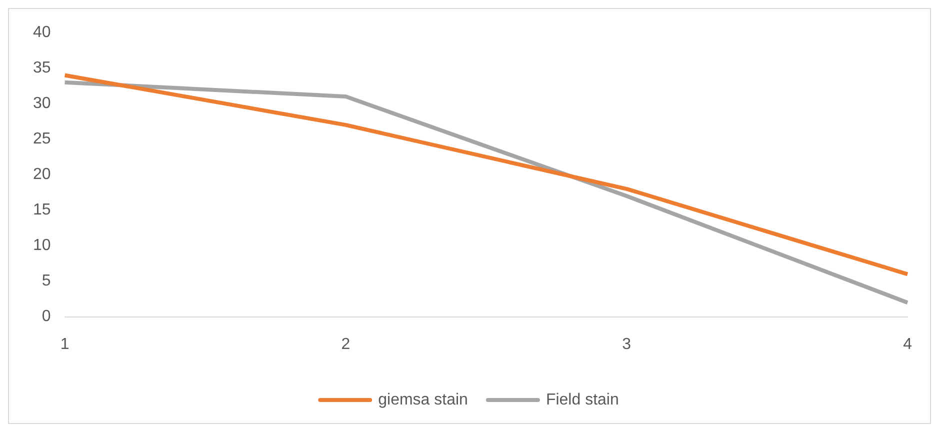 This screenshot has height=432, width=939. I want to click on x-tick-label: 2, so click(345, 344).